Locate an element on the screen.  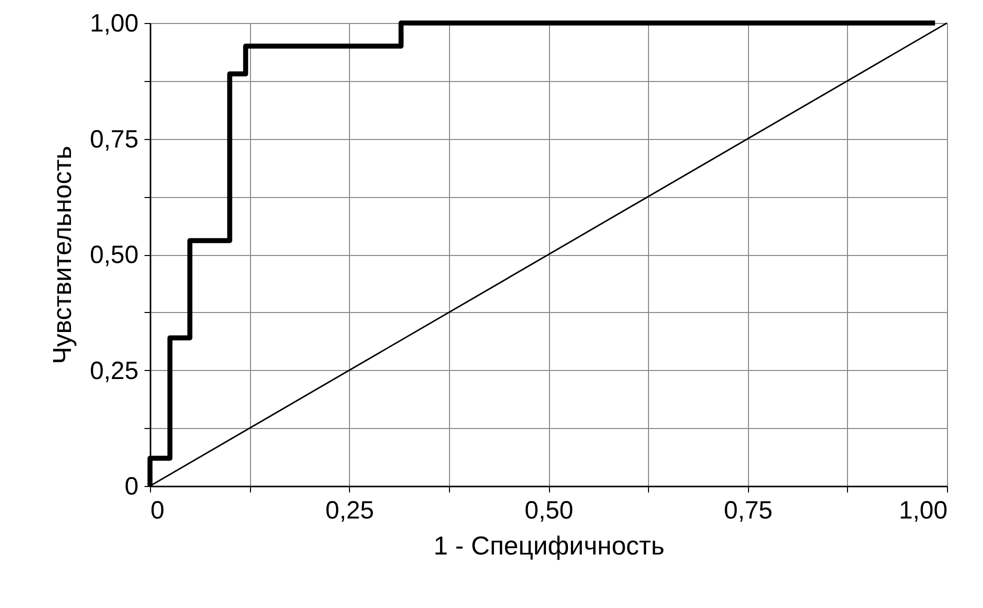
x-tick-label: 0 is located at coordinates (157, 510).